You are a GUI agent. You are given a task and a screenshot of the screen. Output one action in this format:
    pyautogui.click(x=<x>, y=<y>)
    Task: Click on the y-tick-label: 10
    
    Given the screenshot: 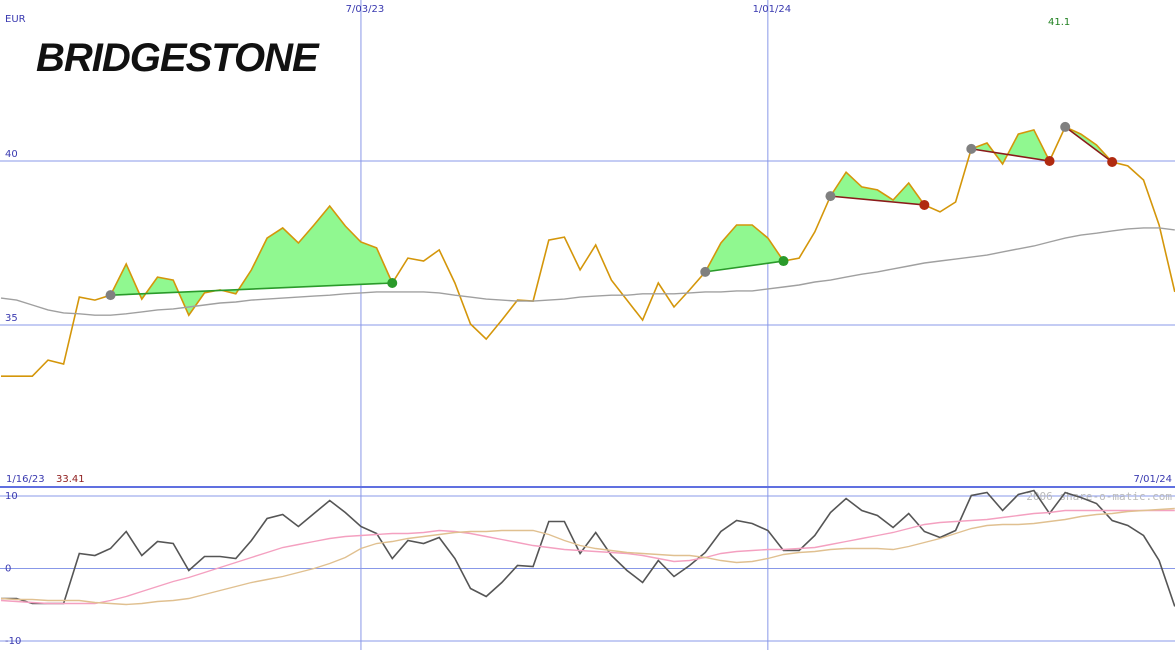 What is the action you would take?
    pyautogui.click(x=11, y=496)
    